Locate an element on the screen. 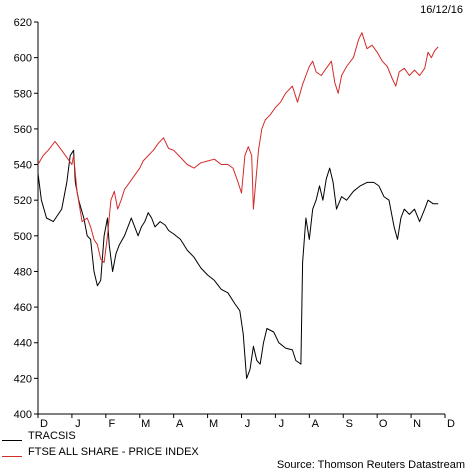  legend-label-series-1: TRACSIS is located at coordinates (52, 436).